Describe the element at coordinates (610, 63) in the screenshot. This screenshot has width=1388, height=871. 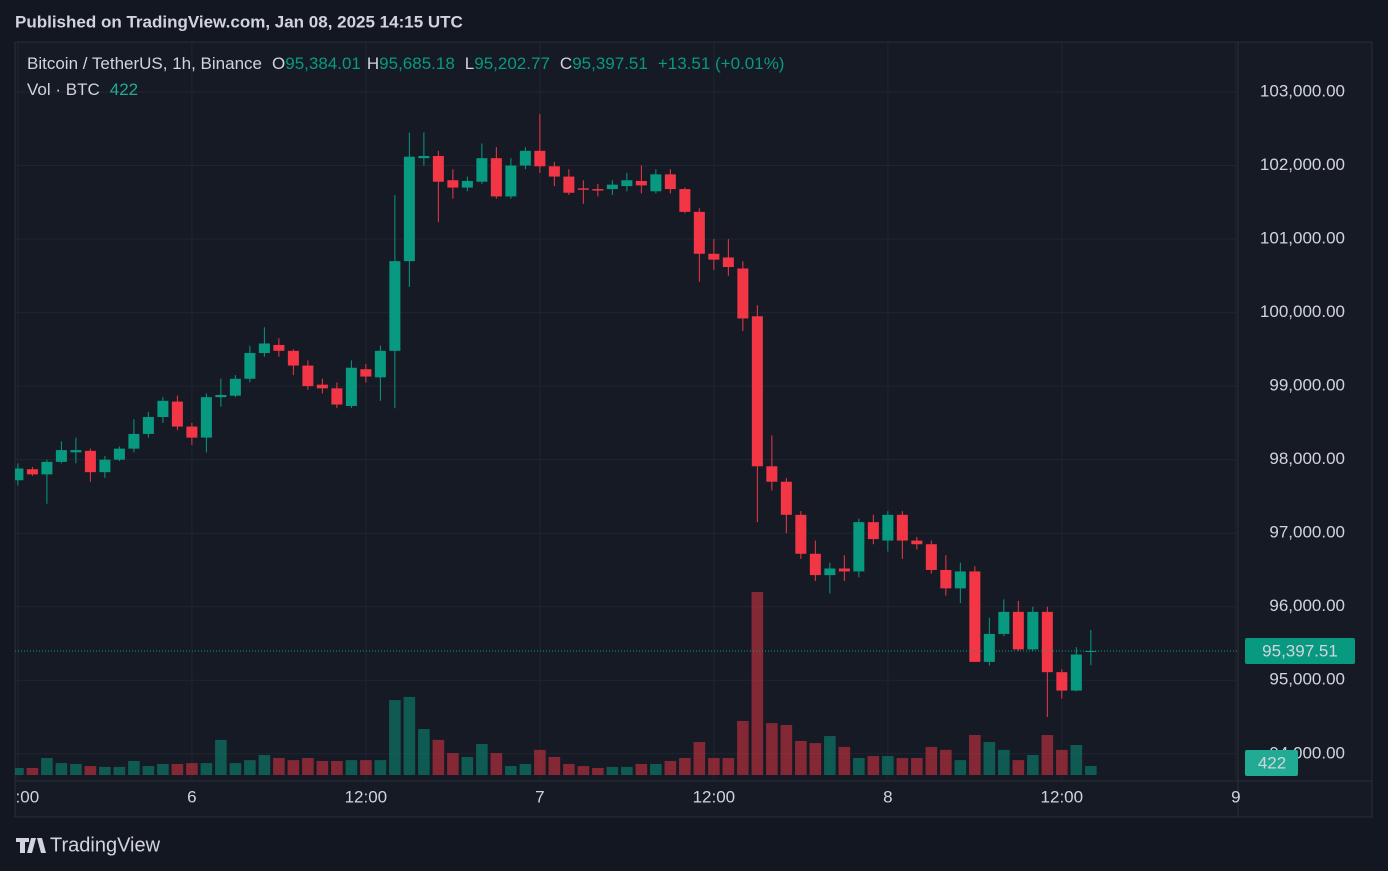
I see `ohlc-value: 95,397.51` at that location.